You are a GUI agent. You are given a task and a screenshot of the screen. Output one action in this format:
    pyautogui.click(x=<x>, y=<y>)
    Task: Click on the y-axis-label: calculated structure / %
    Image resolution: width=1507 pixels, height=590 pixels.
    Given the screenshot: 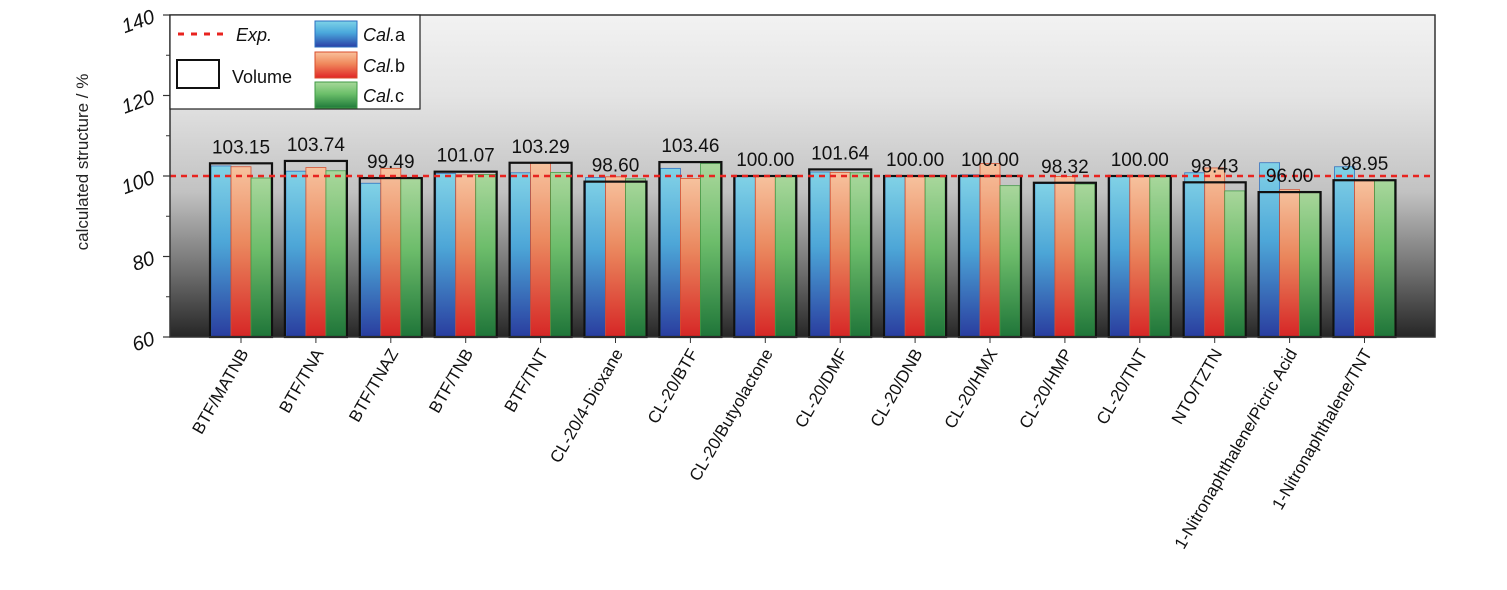 What is the action you would take?
    pyautogui.click(x=82, y=162)
    